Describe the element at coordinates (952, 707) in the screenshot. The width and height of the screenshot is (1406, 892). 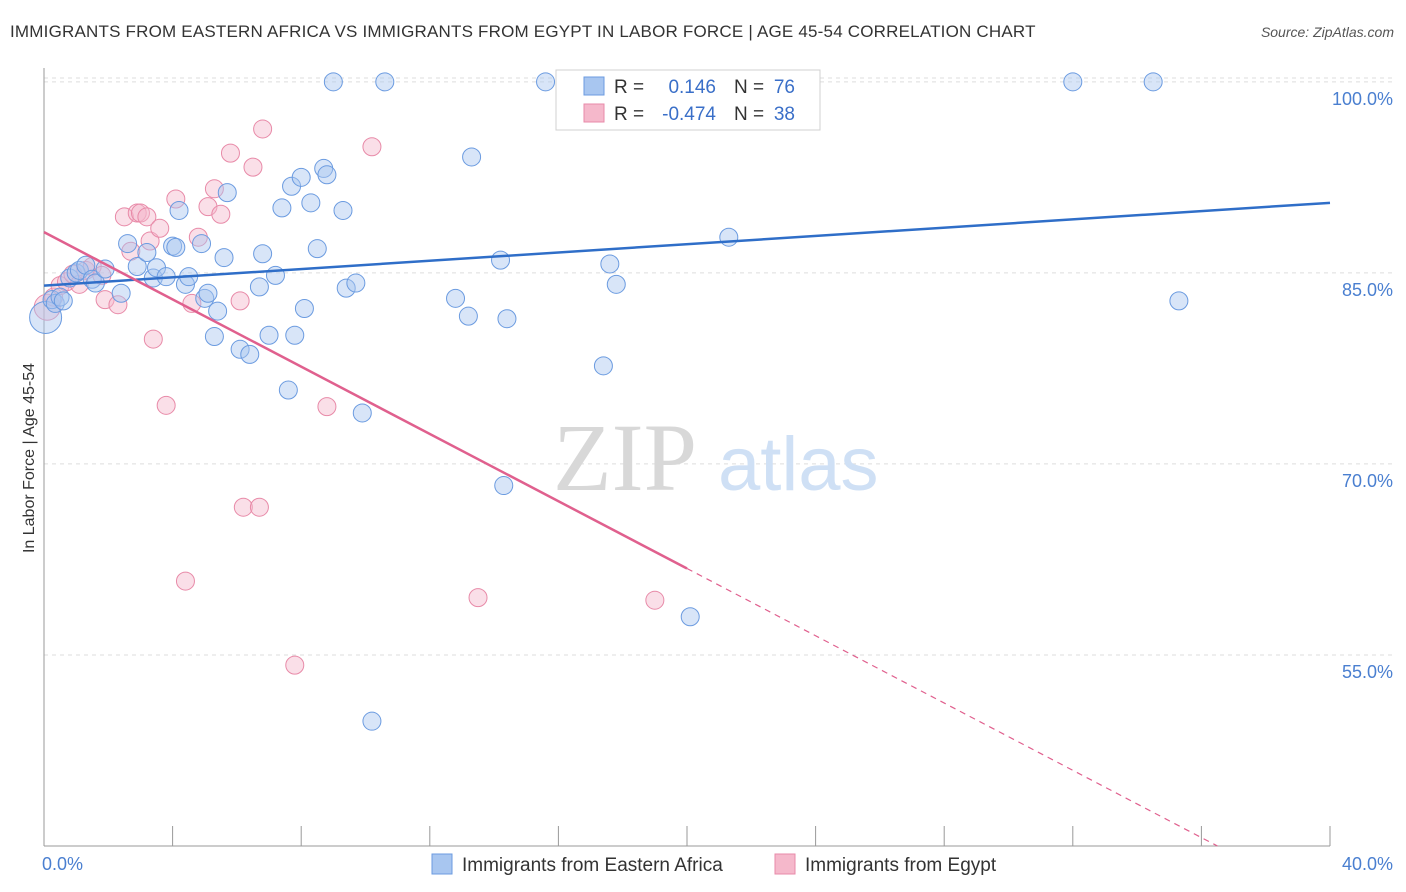
I see `egypt-trend-line-extension` at that location.